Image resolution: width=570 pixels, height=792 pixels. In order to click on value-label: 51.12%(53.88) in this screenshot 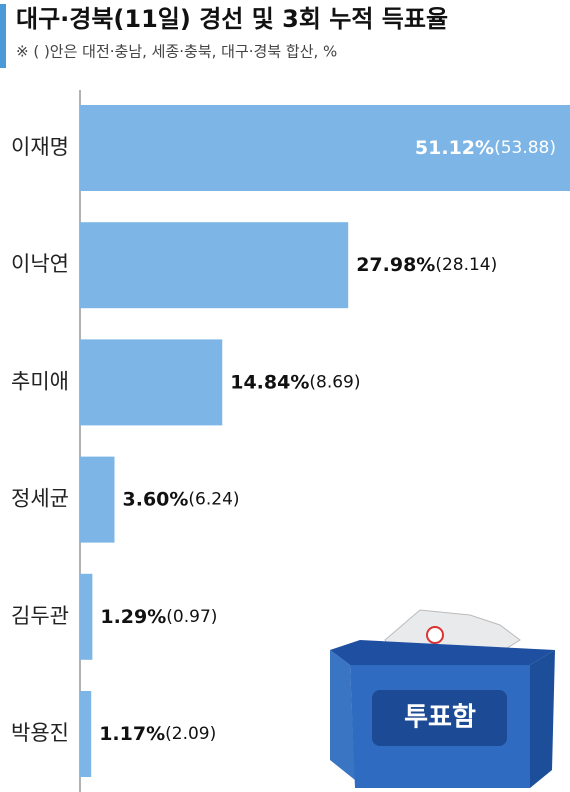, I will do `click(485, 148)`.